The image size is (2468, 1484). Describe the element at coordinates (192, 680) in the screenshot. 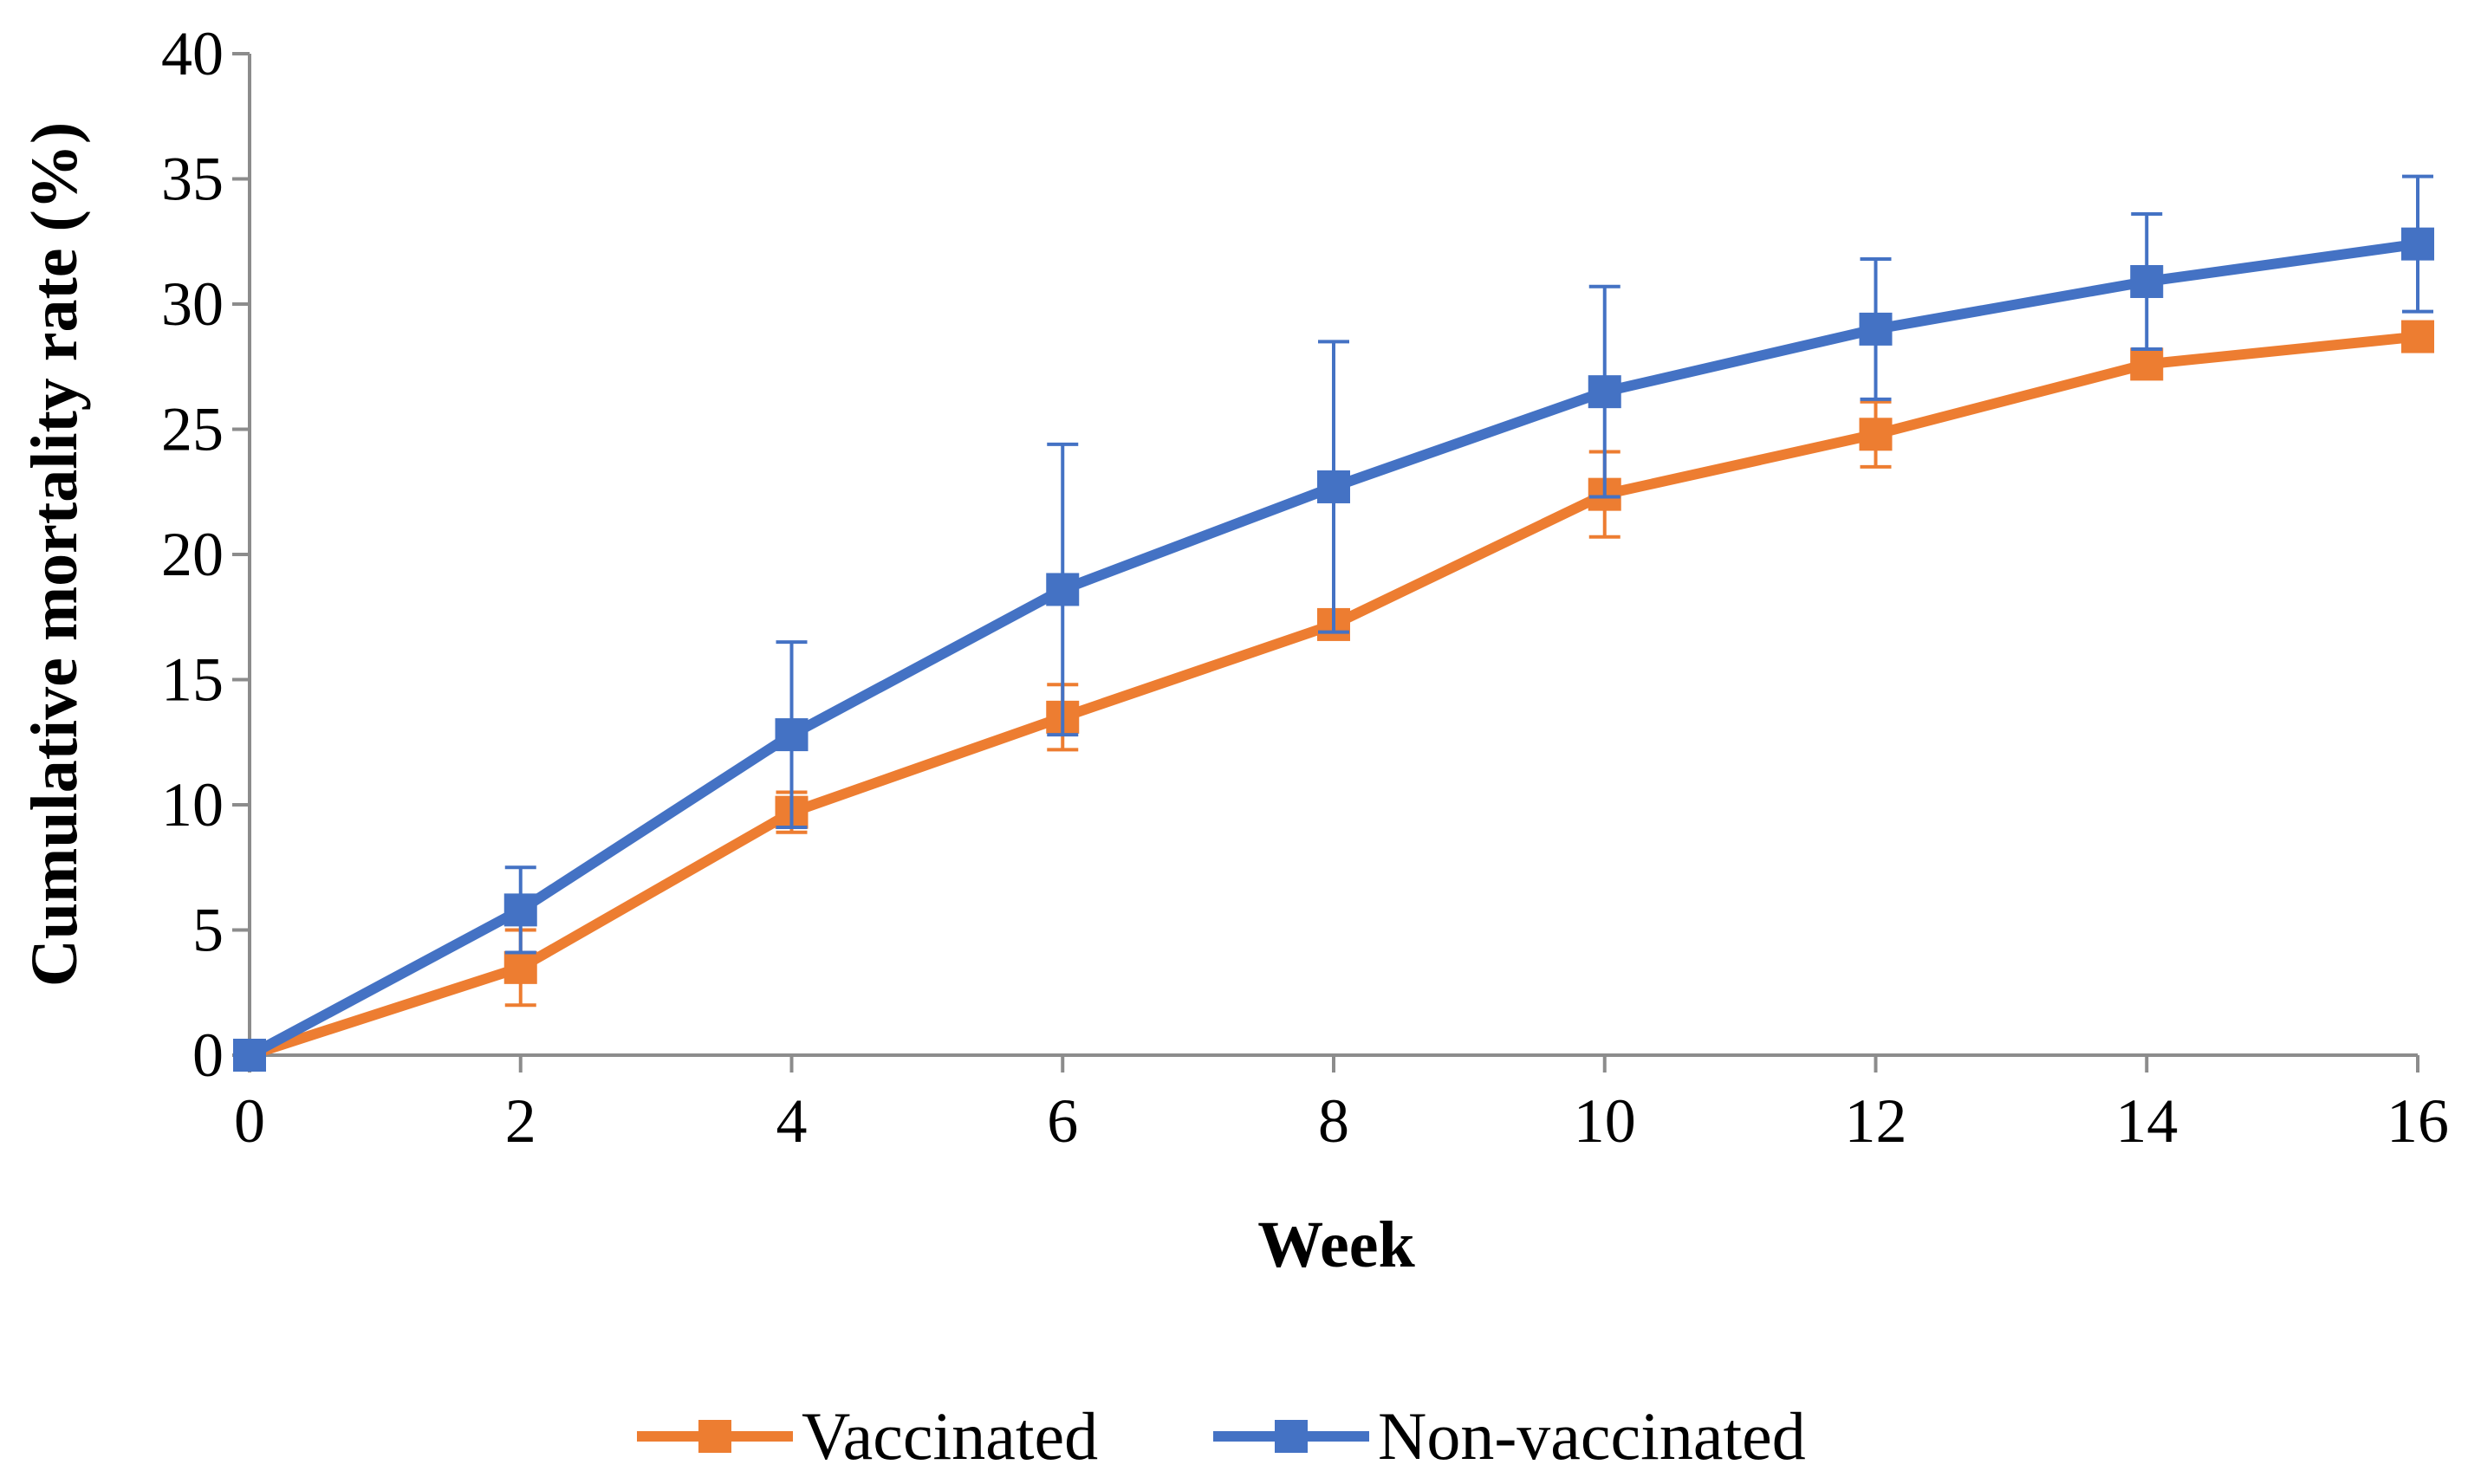

I see `y-tick-label: 15` at that location.